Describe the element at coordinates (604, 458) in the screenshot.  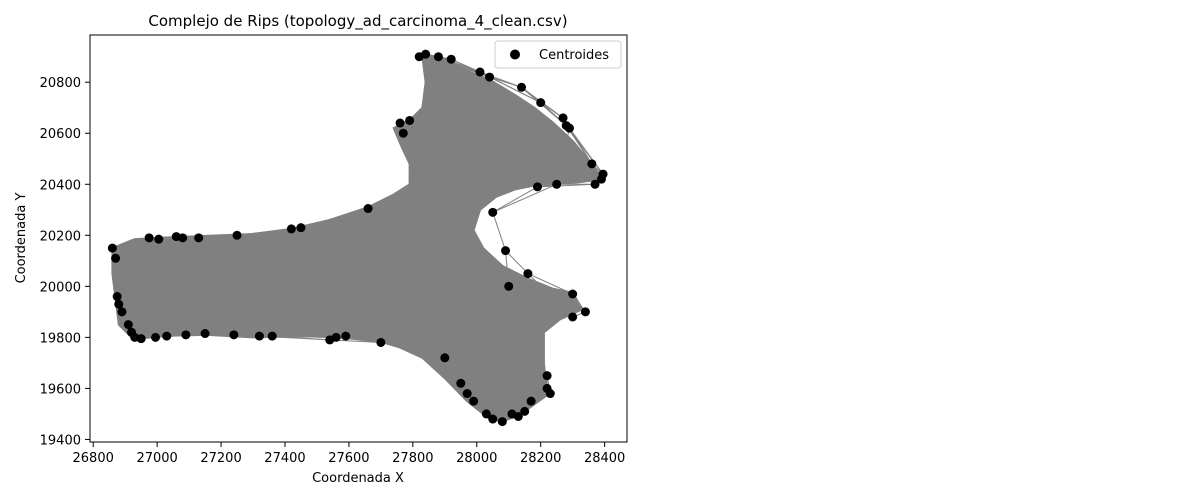
I see `x-tick-label: 28400` at that location.